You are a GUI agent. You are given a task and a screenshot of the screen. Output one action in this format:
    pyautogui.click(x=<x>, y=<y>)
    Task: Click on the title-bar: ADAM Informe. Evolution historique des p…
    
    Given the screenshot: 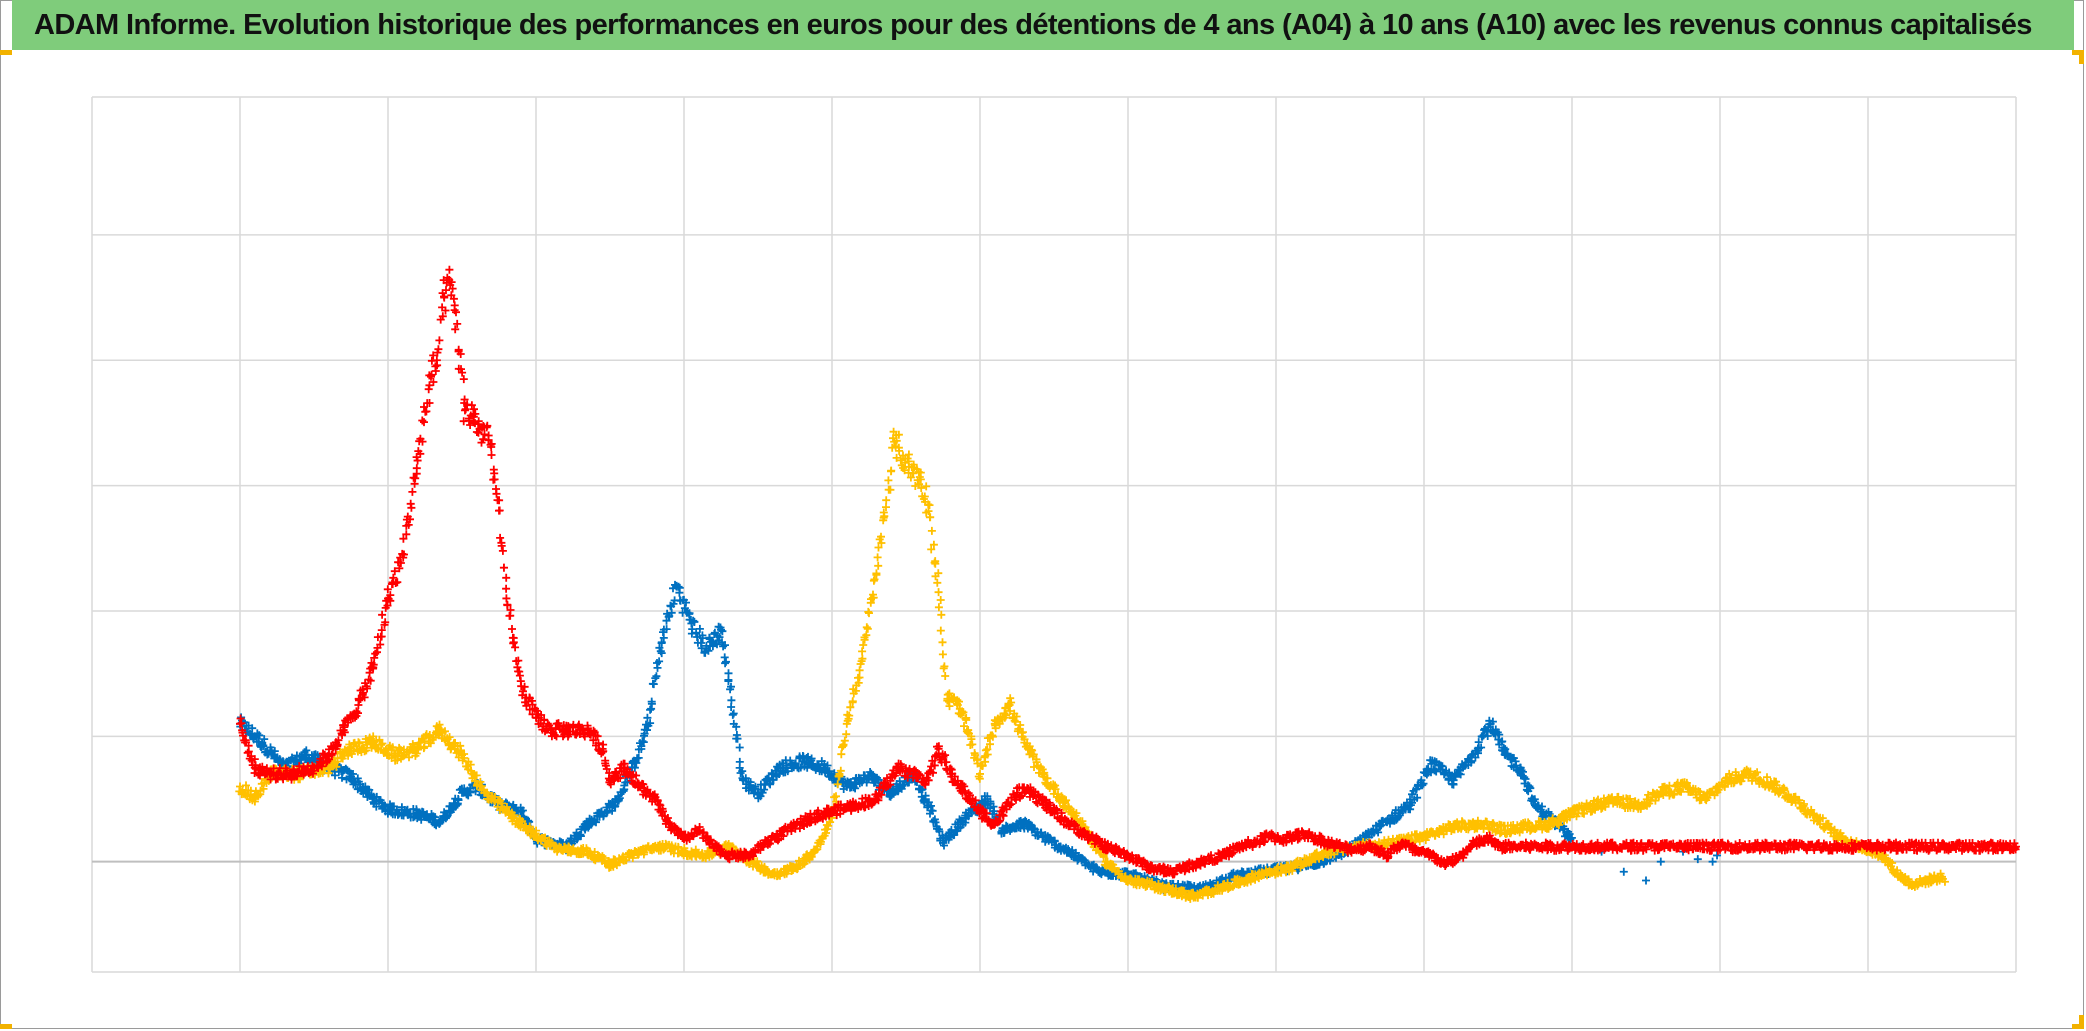 What is the action you would take?
    pyautogui.click(x=1043, y=25)
    